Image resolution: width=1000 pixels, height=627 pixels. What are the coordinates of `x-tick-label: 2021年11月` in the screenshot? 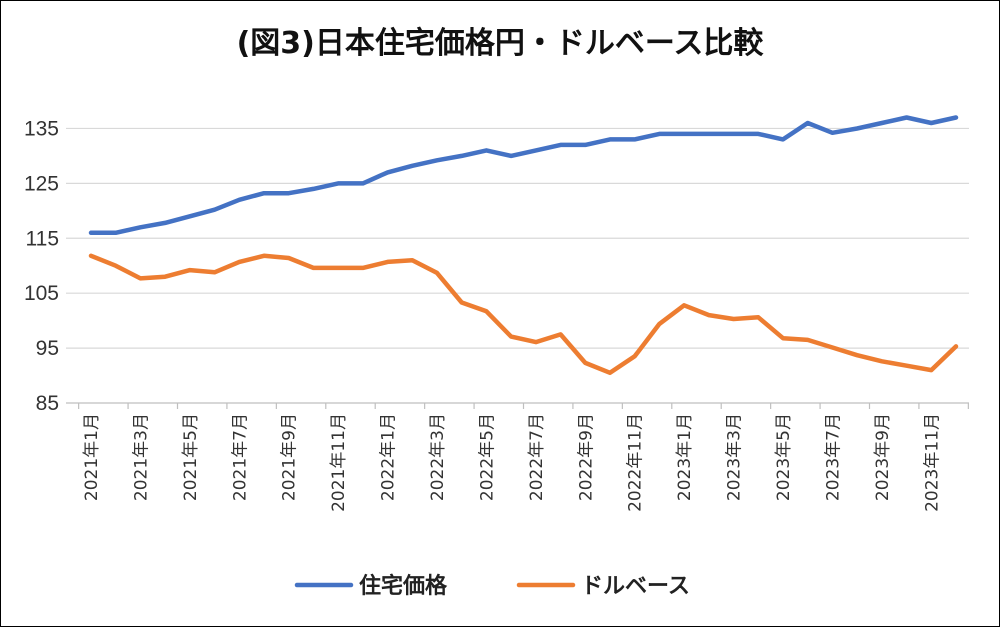 It's located at (339, 462).